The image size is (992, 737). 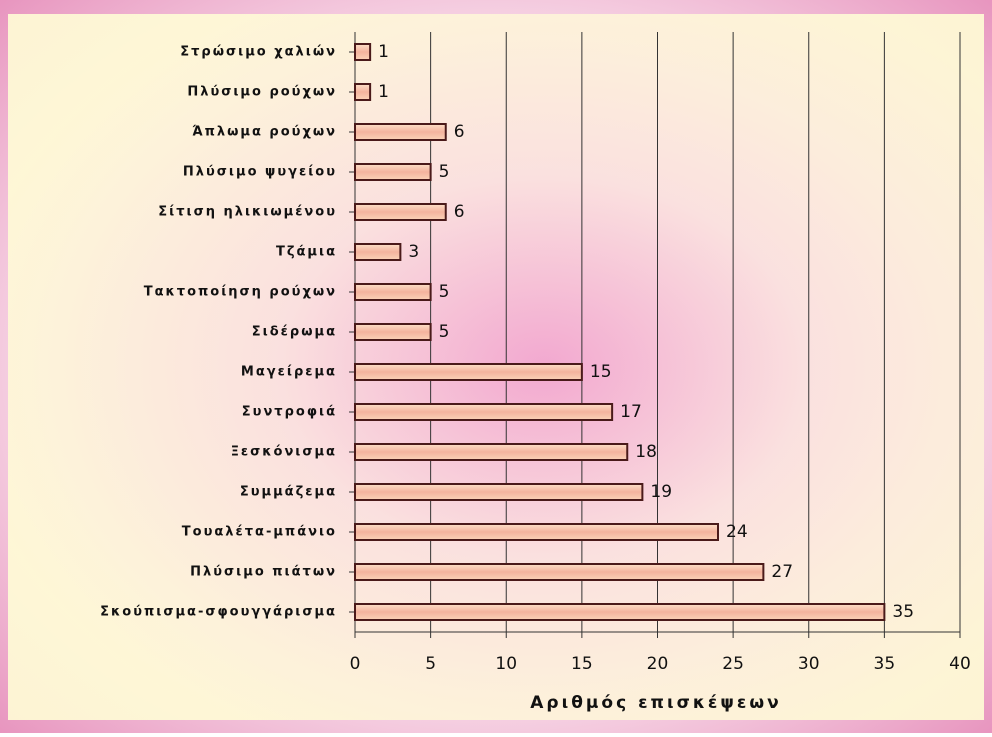 What do you see at coordinates (288, 492) in the screenshot?
I see `y-tick-label: Συμμάζεμα` at bounding box center [288, 492].